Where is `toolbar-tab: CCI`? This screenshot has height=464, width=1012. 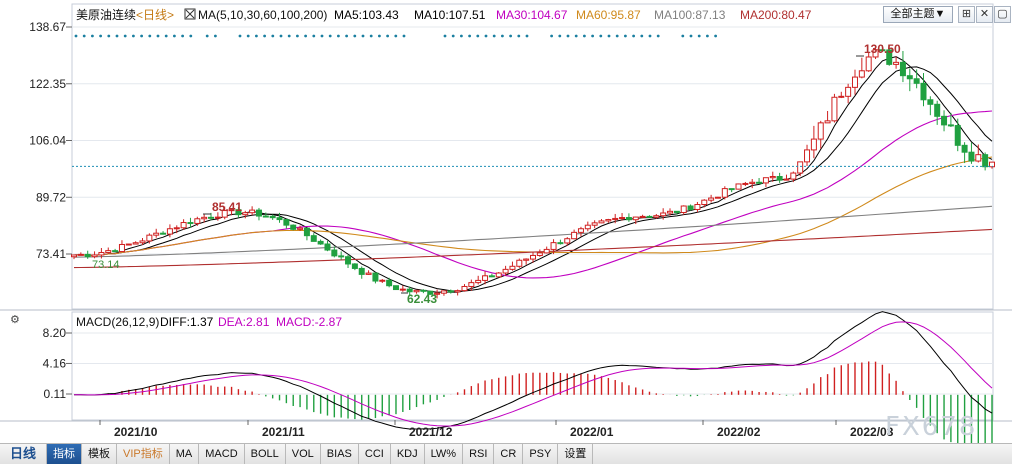
toolbar-tab: CCI is located at coordinates (375, 454).